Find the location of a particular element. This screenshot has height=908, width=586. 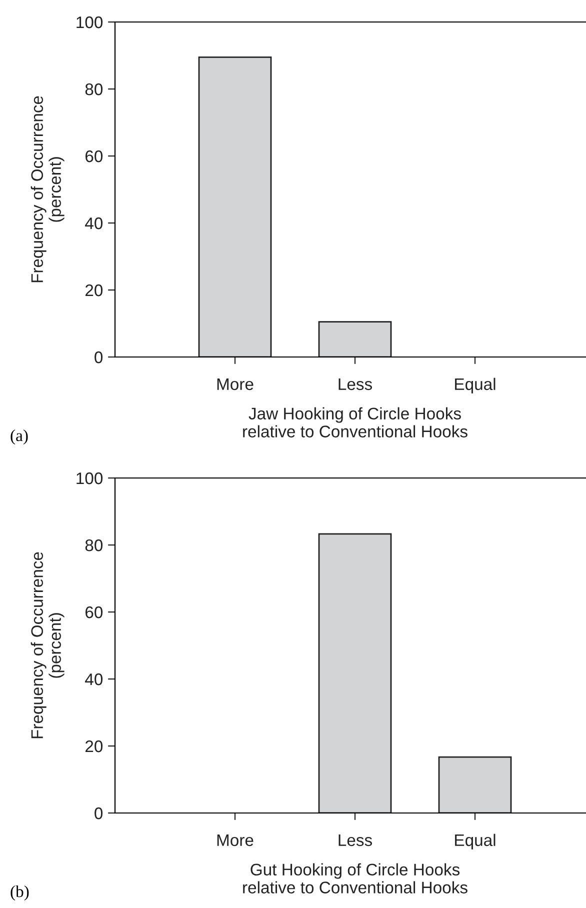

text: (a) is located at coordinates (19, 437).